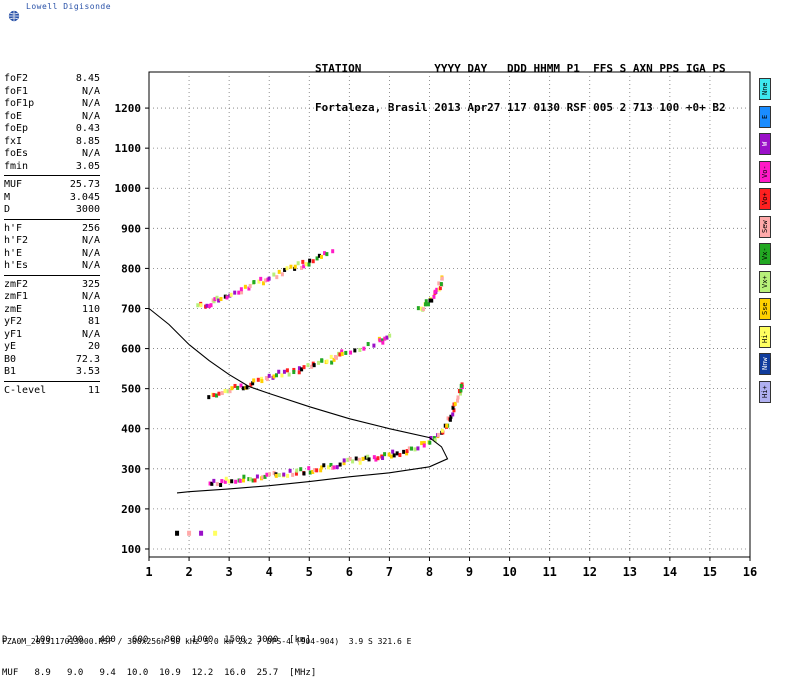 This screenshot has width=800, height=690. Describe the element at coordinates (549, 572) in the screenshot. I see `x-tick-label: 11` at that location.